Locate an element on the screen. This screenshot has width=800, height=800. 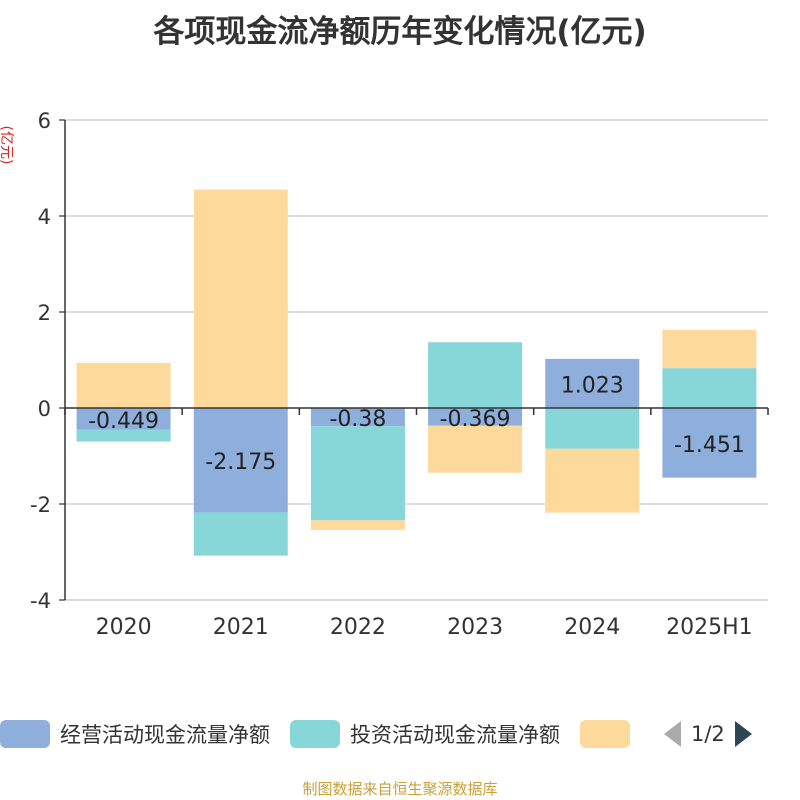
x-tick-label: 2022 is located at coordinates (358, 627).